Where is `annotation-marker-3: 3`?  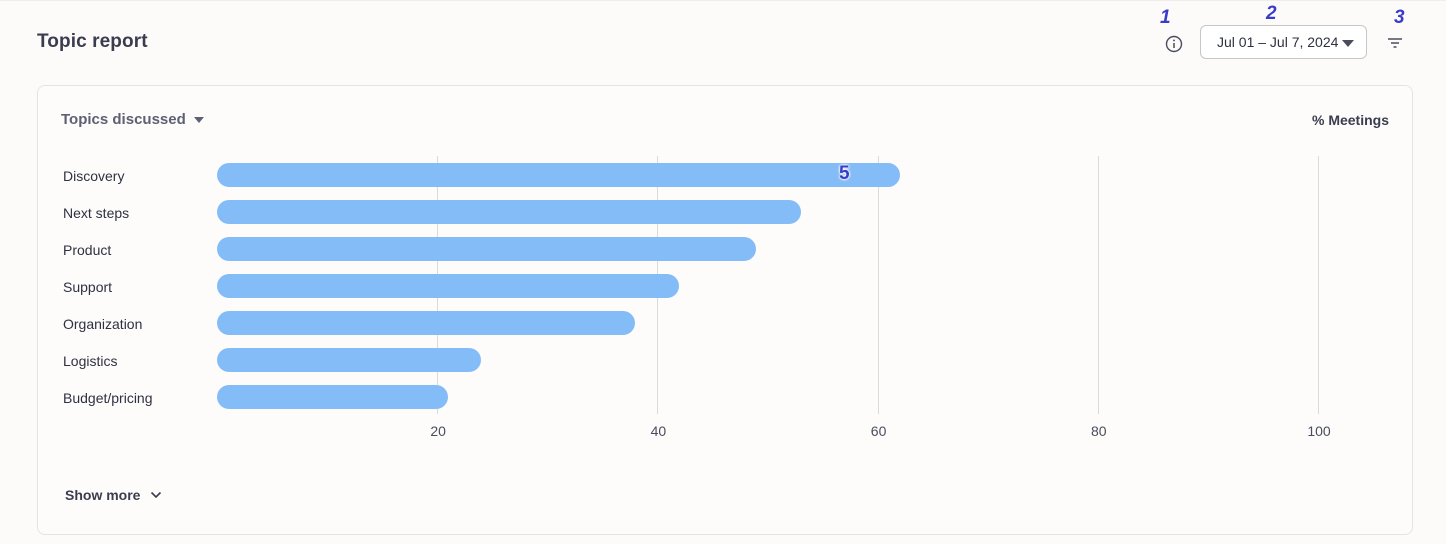
annotation-marker-3: 3 is located at coordinates (1399, 17).